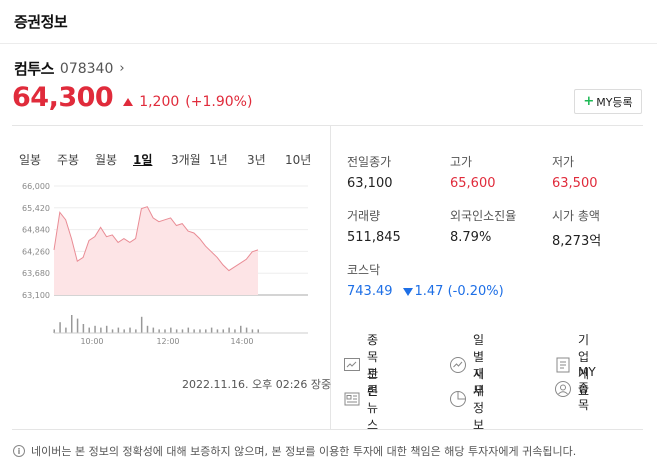 The width and height of the screenshot is (657, 472). I want to click on plus-icon: +, so click(589, 101).